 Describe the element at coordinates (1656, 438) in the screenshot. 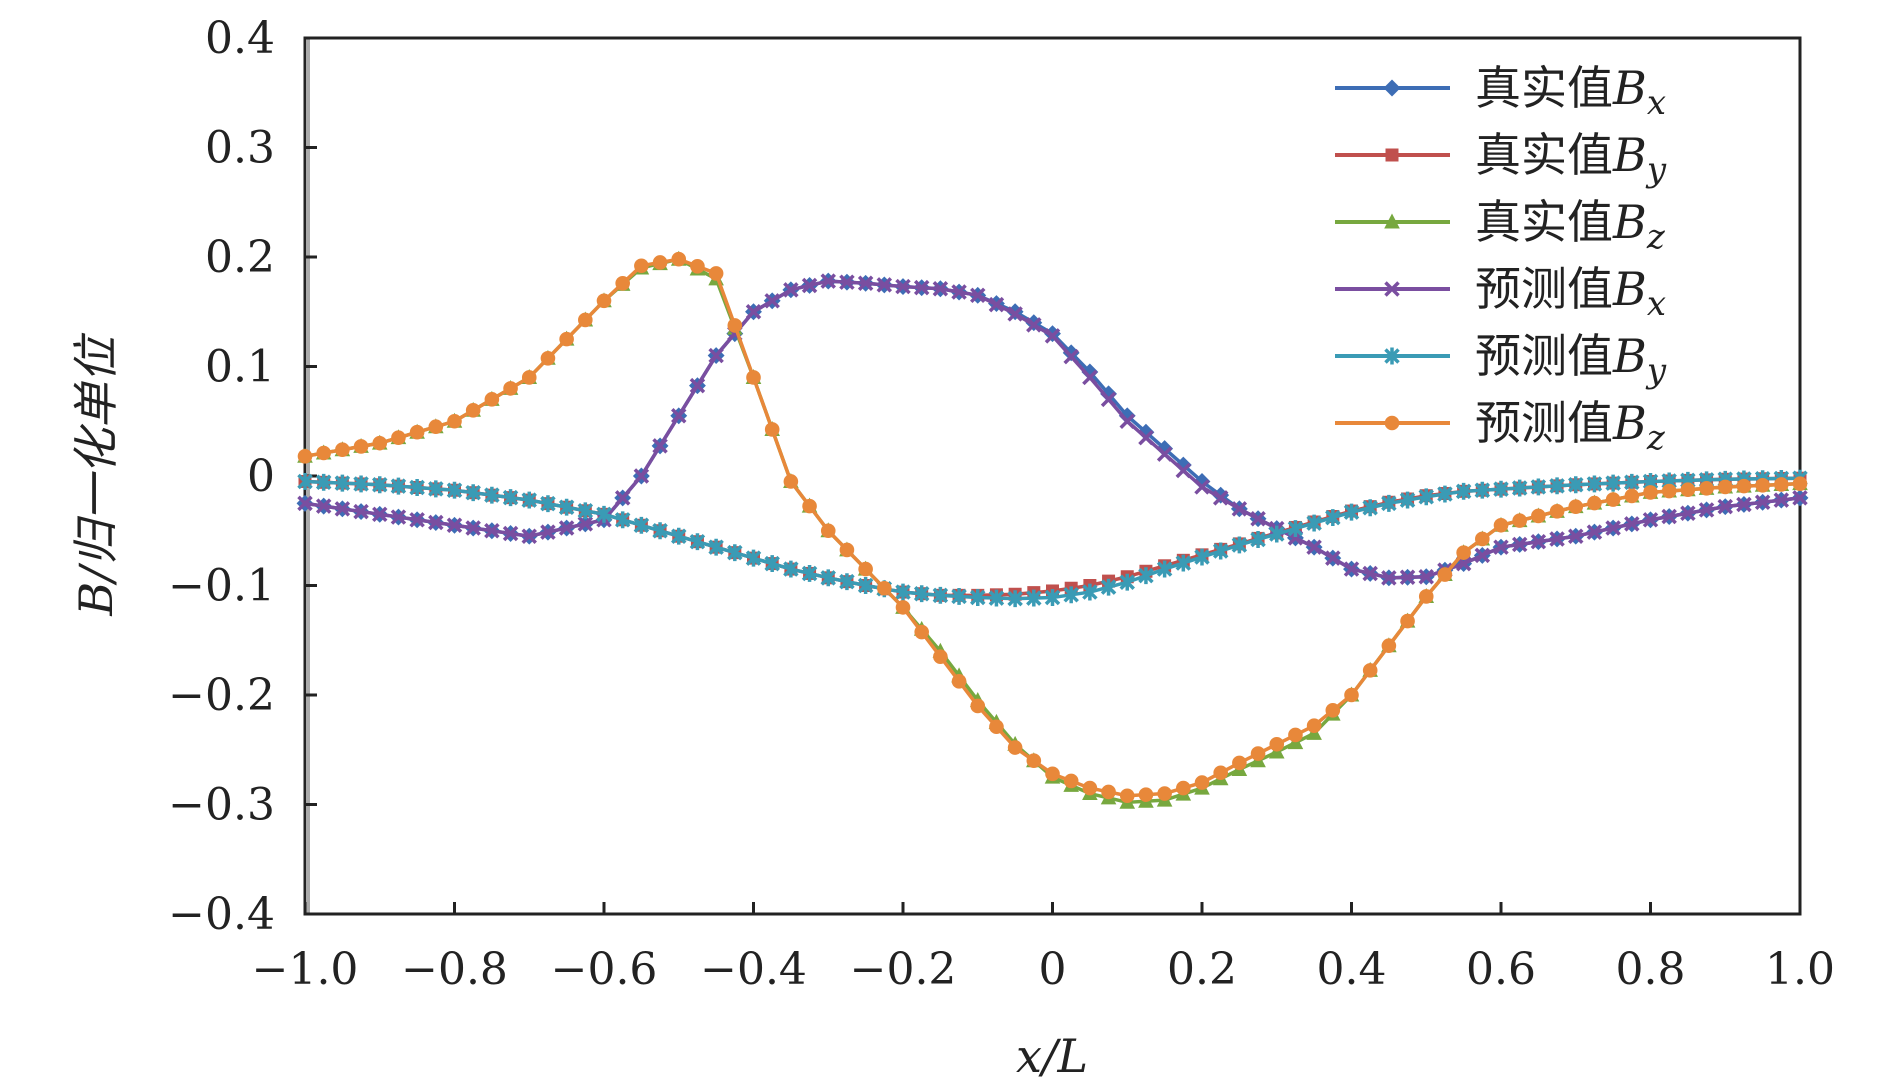

I see `legend-subscript: z` at that location.